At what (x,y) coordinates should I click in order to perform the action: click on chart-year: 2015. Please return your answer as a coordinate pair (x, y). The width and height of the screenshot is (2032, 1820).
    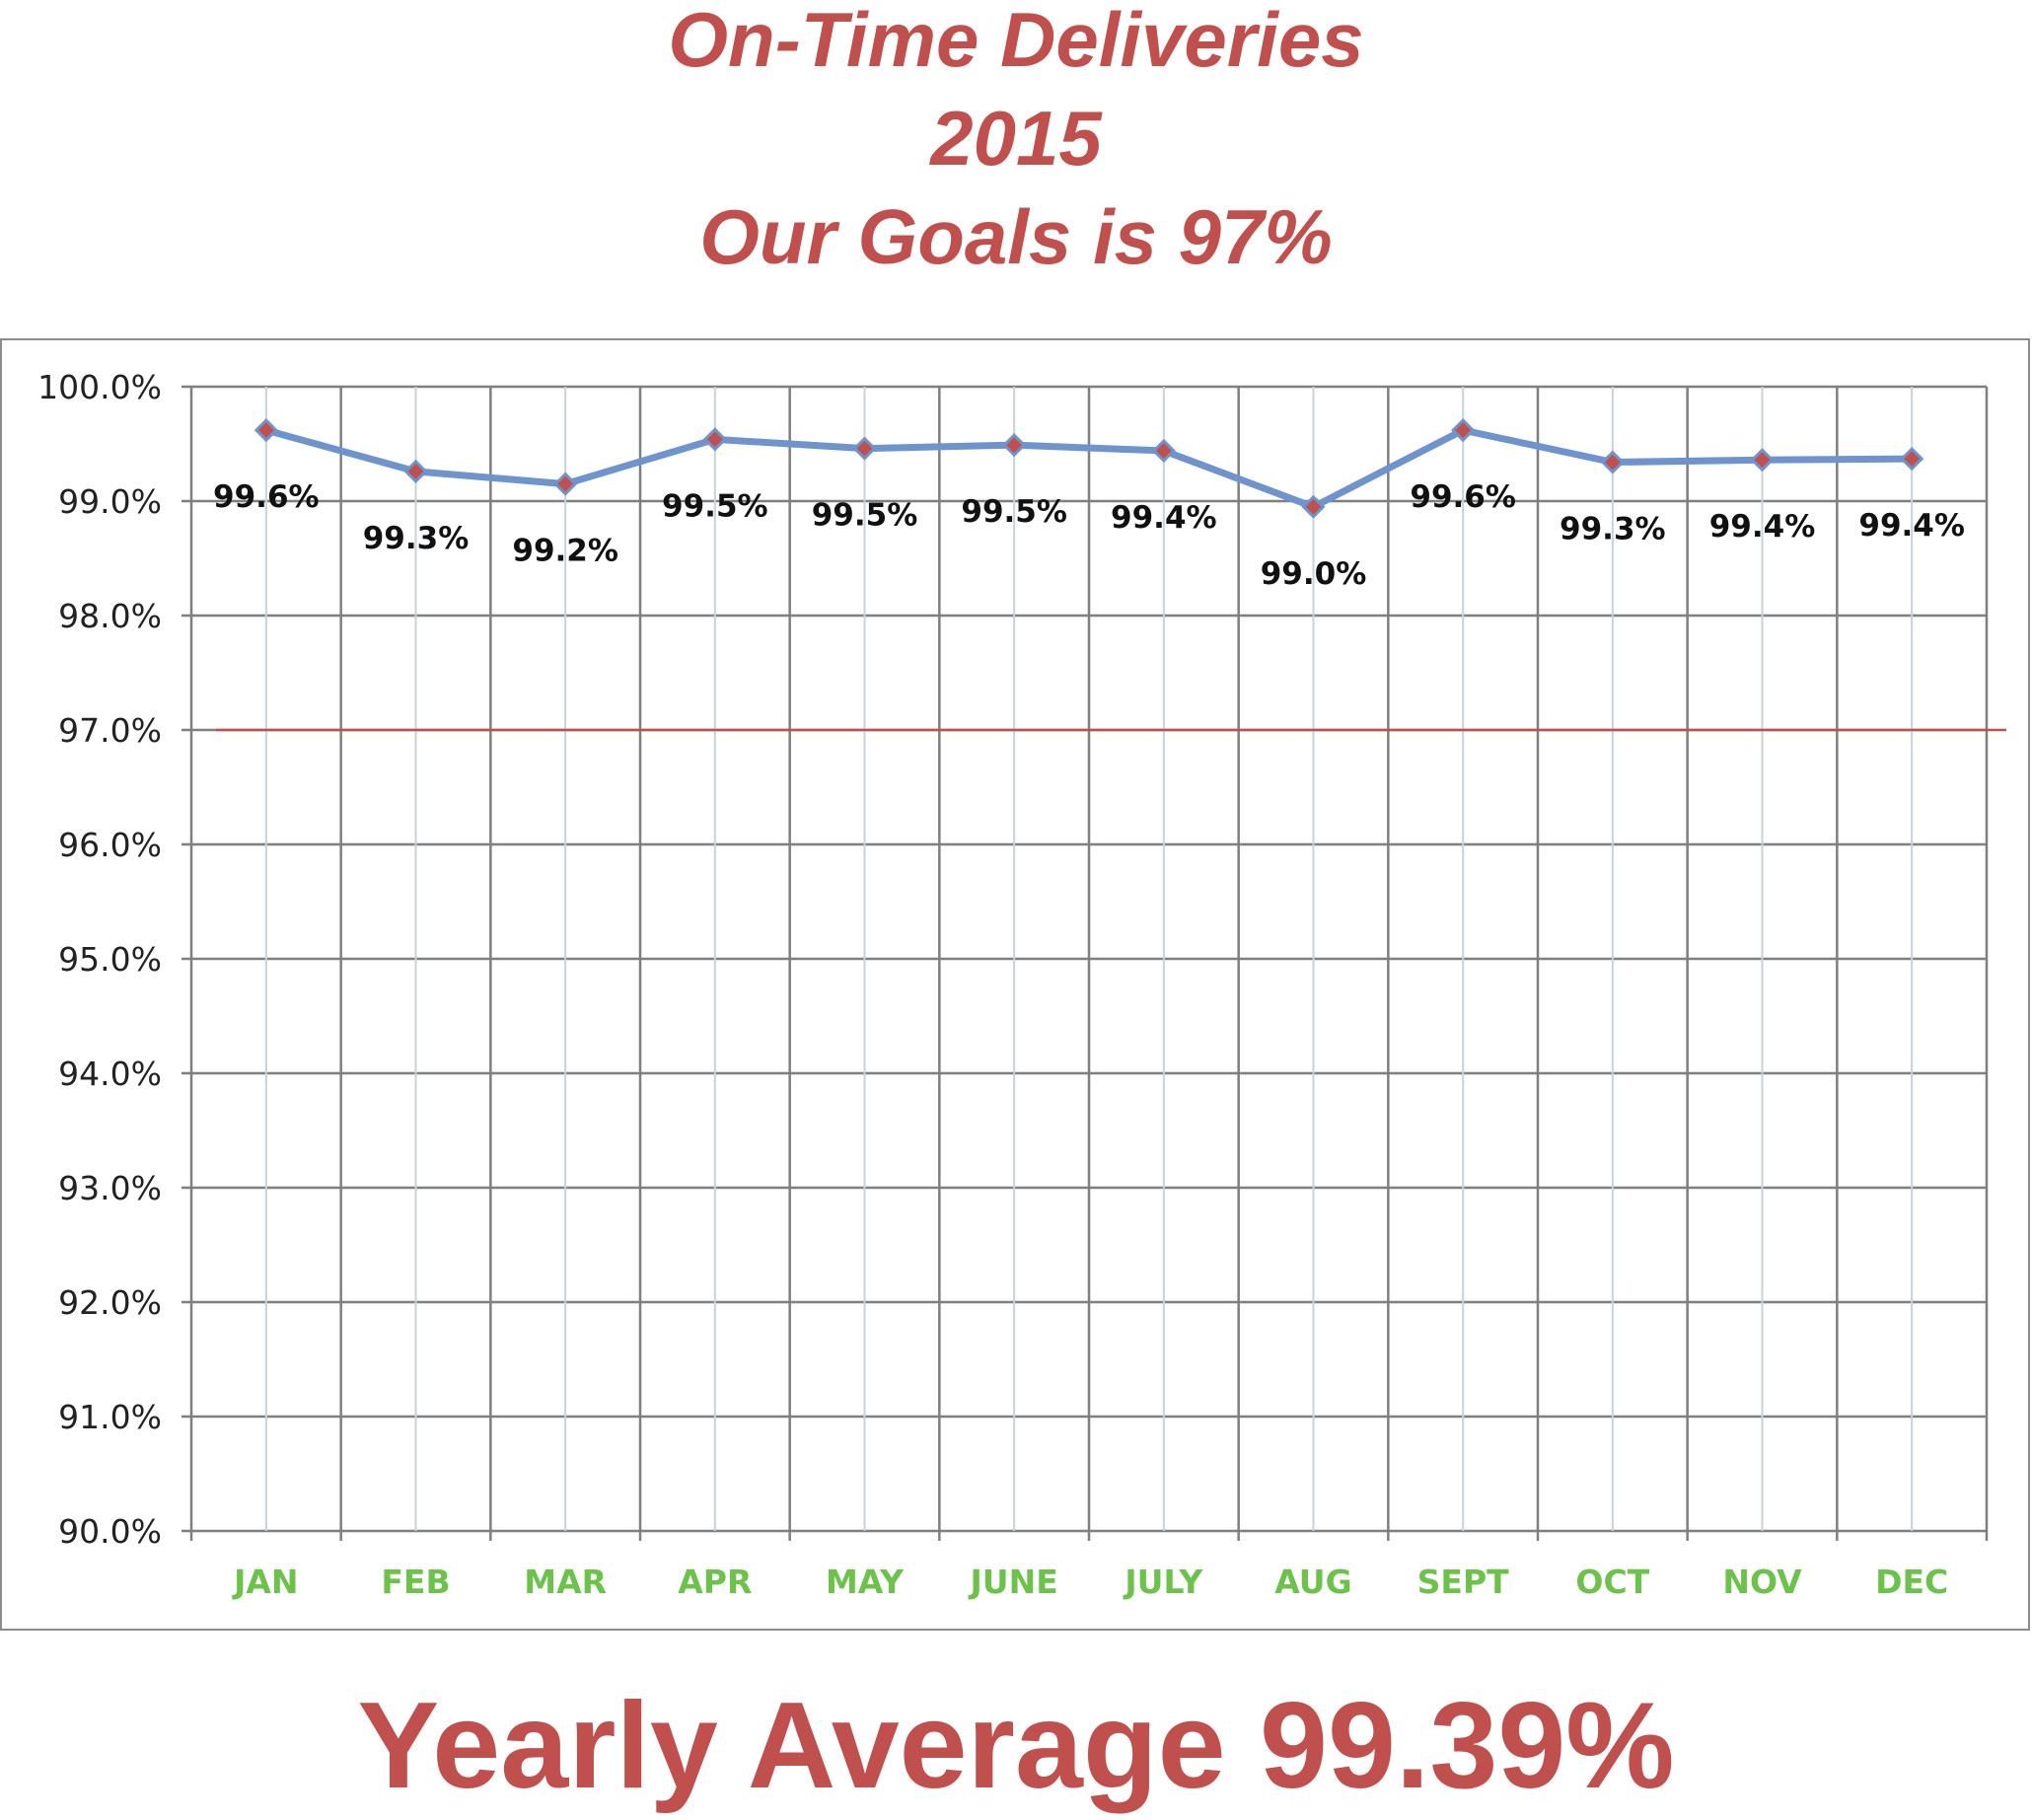
    Looking at the image, I should click on (1016, 138).